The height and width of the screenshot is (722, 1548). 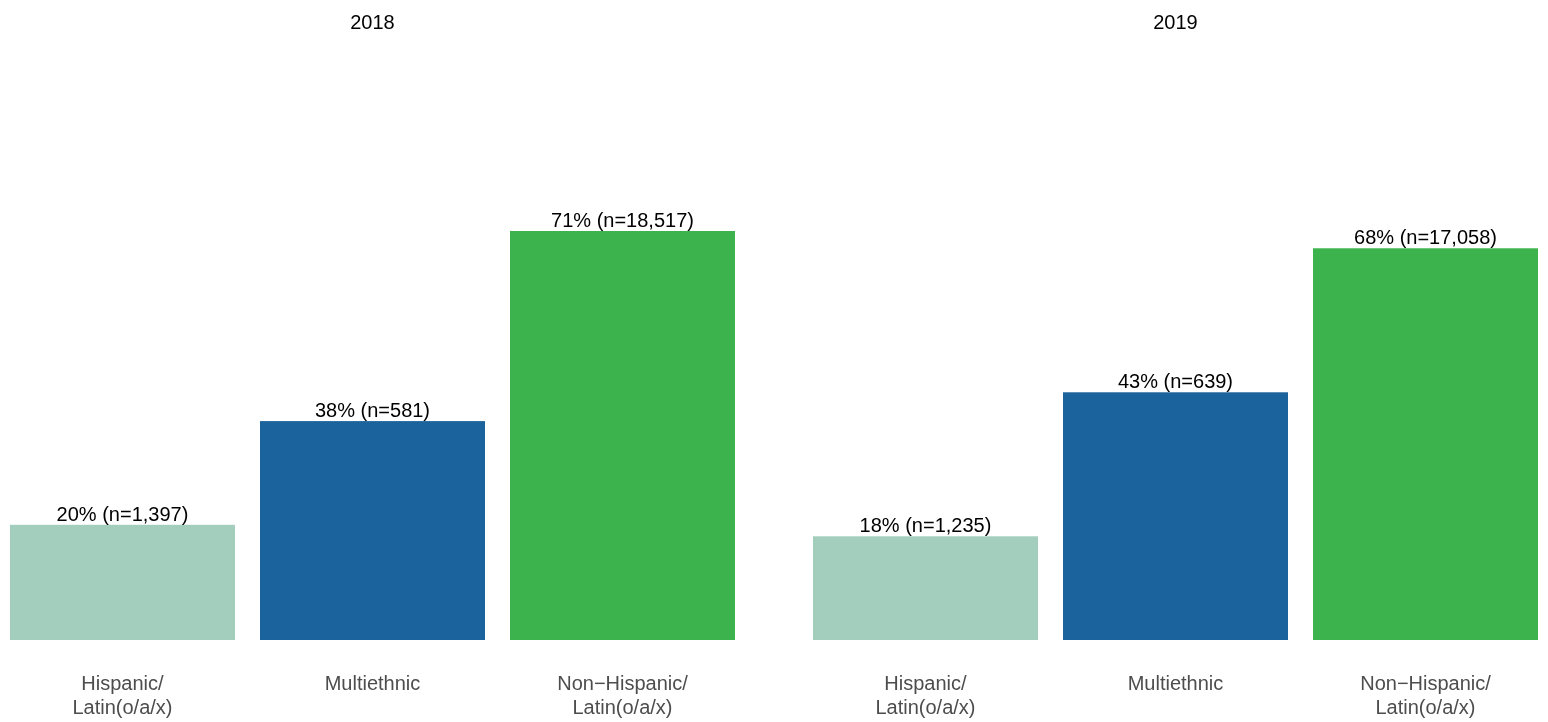 What do you see at coordinates (122, 513) in the screenshot?
I see `data-label: 20% (n=1,397)` at bounding box center [122, 513].